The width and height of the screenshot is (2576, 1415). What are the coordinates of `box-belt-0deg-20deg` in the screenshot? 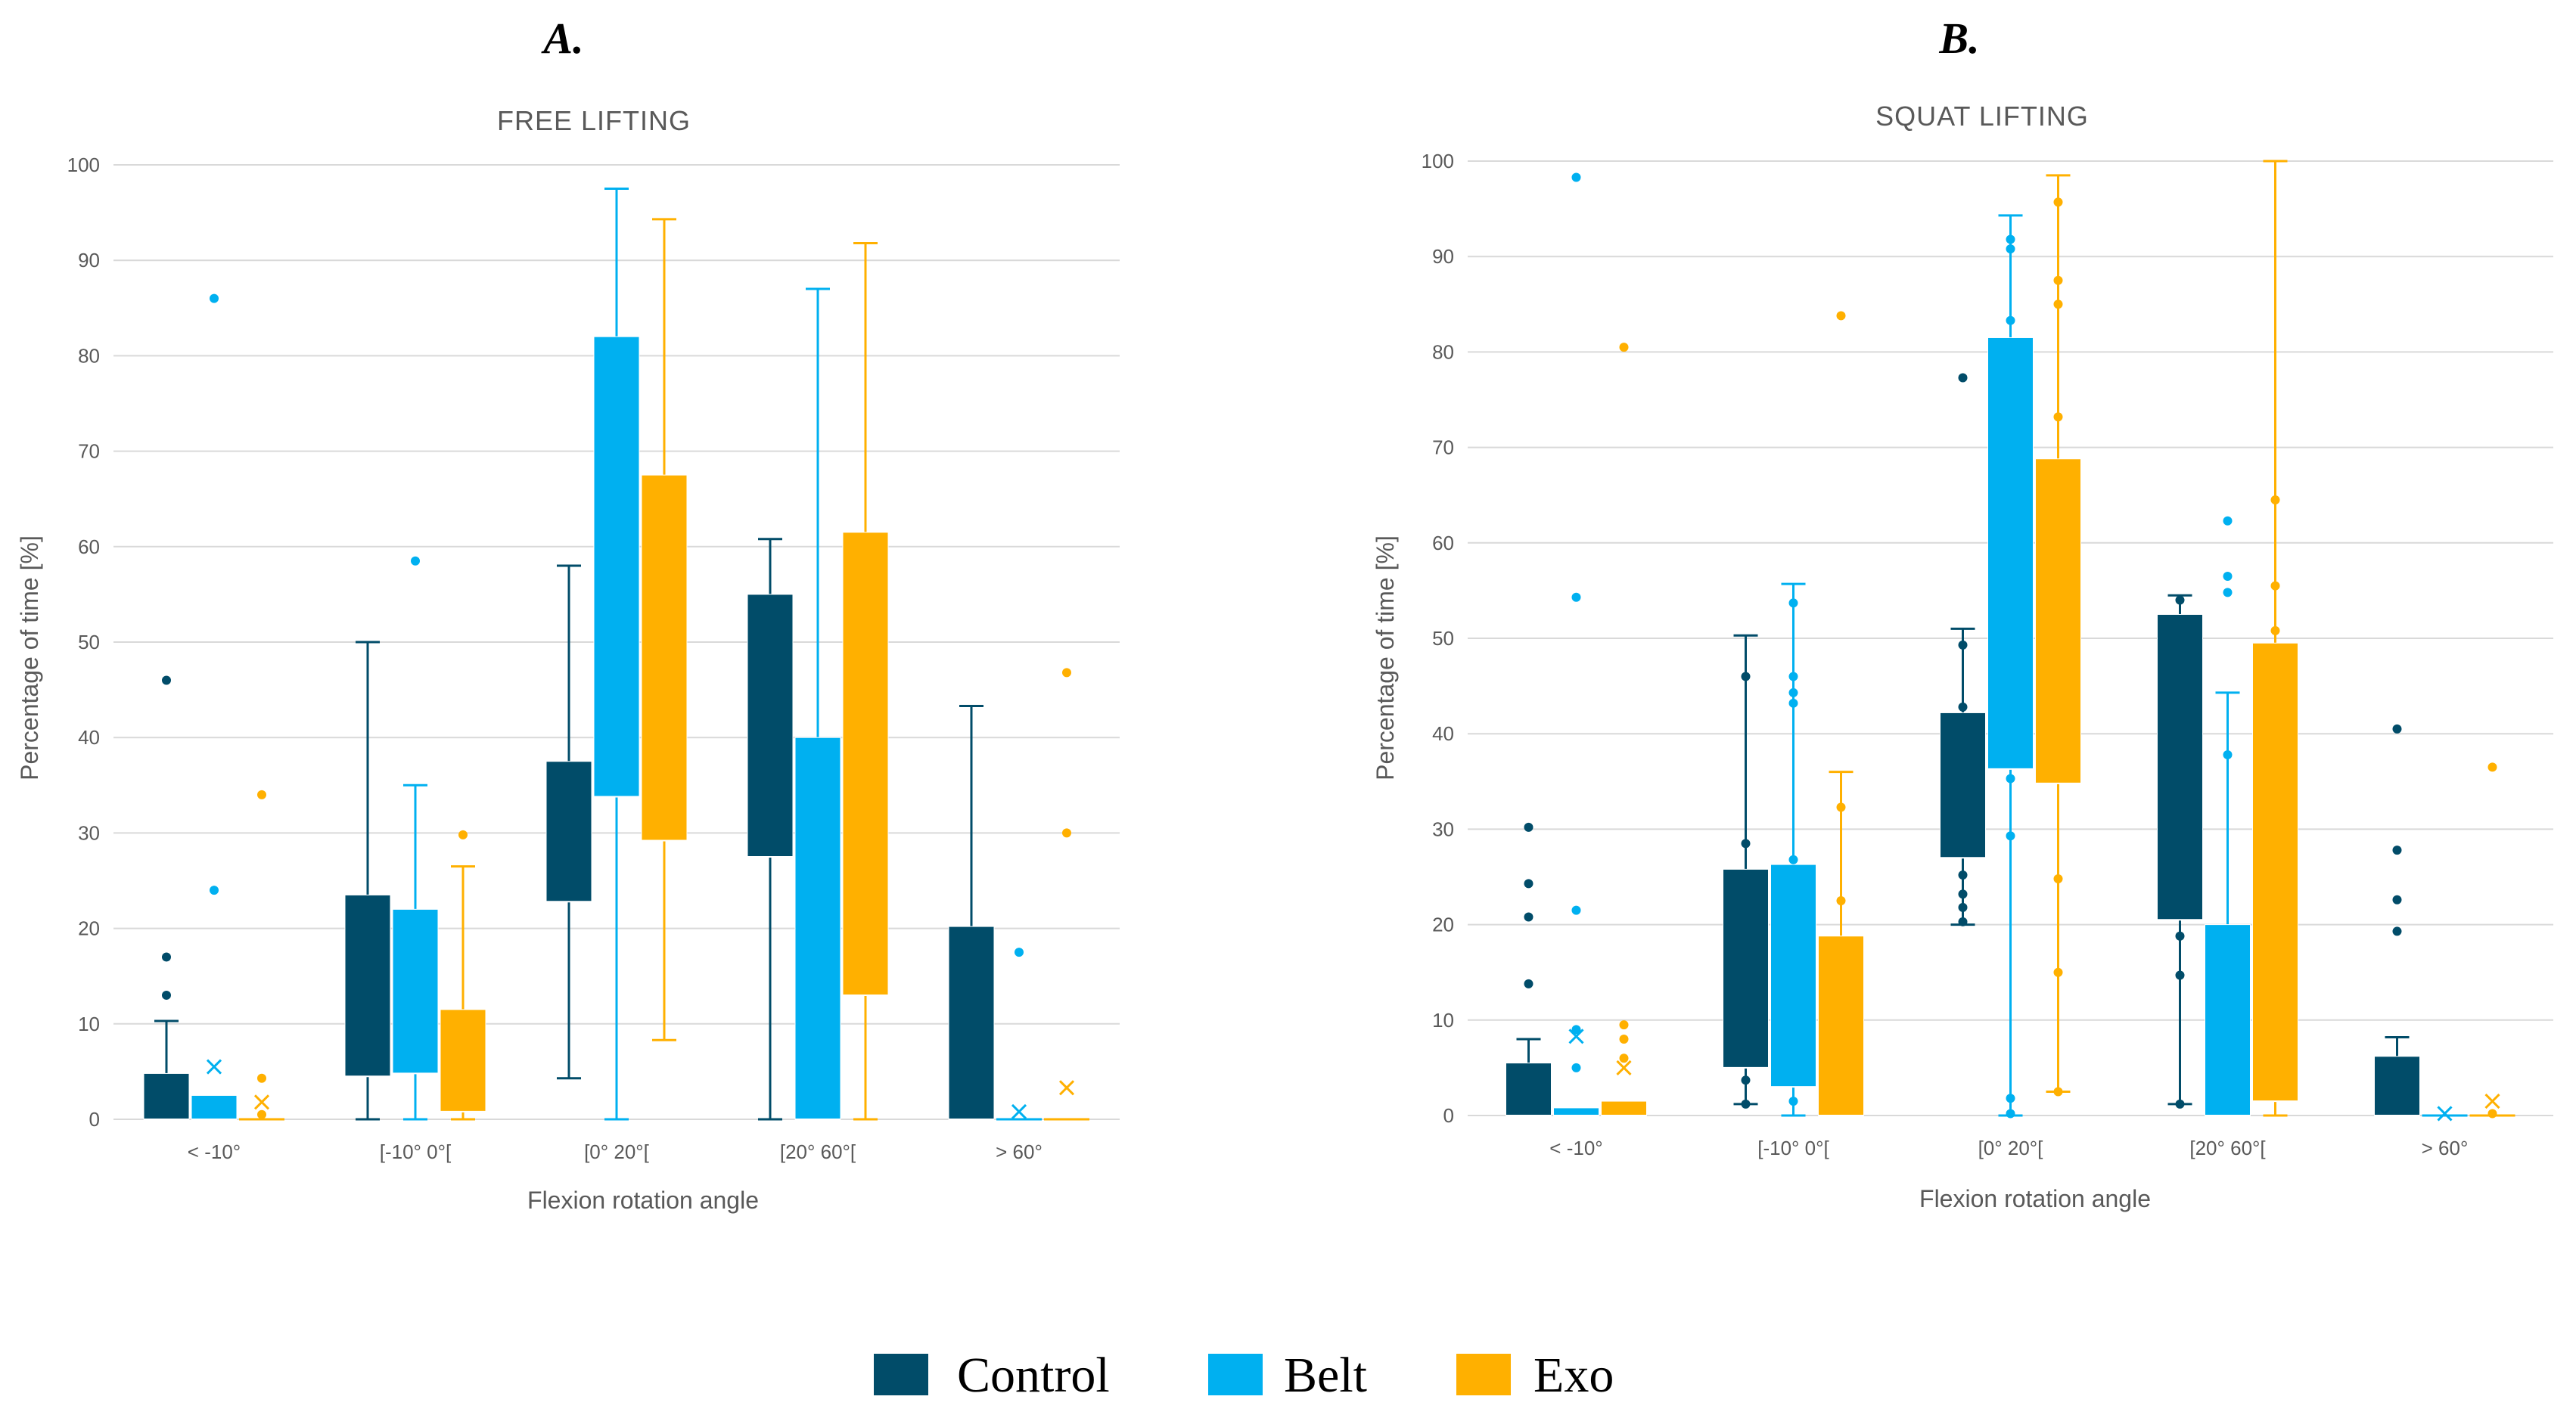 It's located at (2011, 666).